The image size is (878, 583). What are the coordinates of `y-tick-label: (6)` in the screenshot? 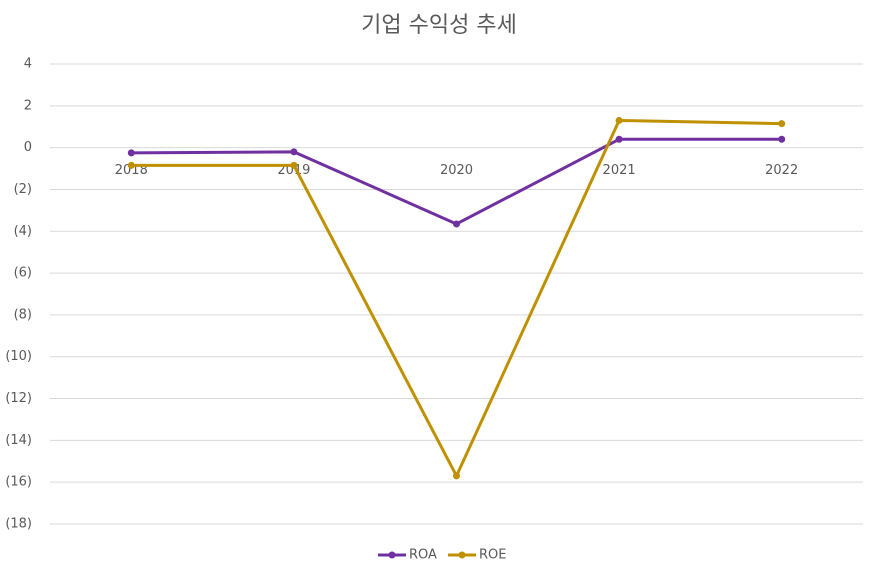 It's located at (23, 273).